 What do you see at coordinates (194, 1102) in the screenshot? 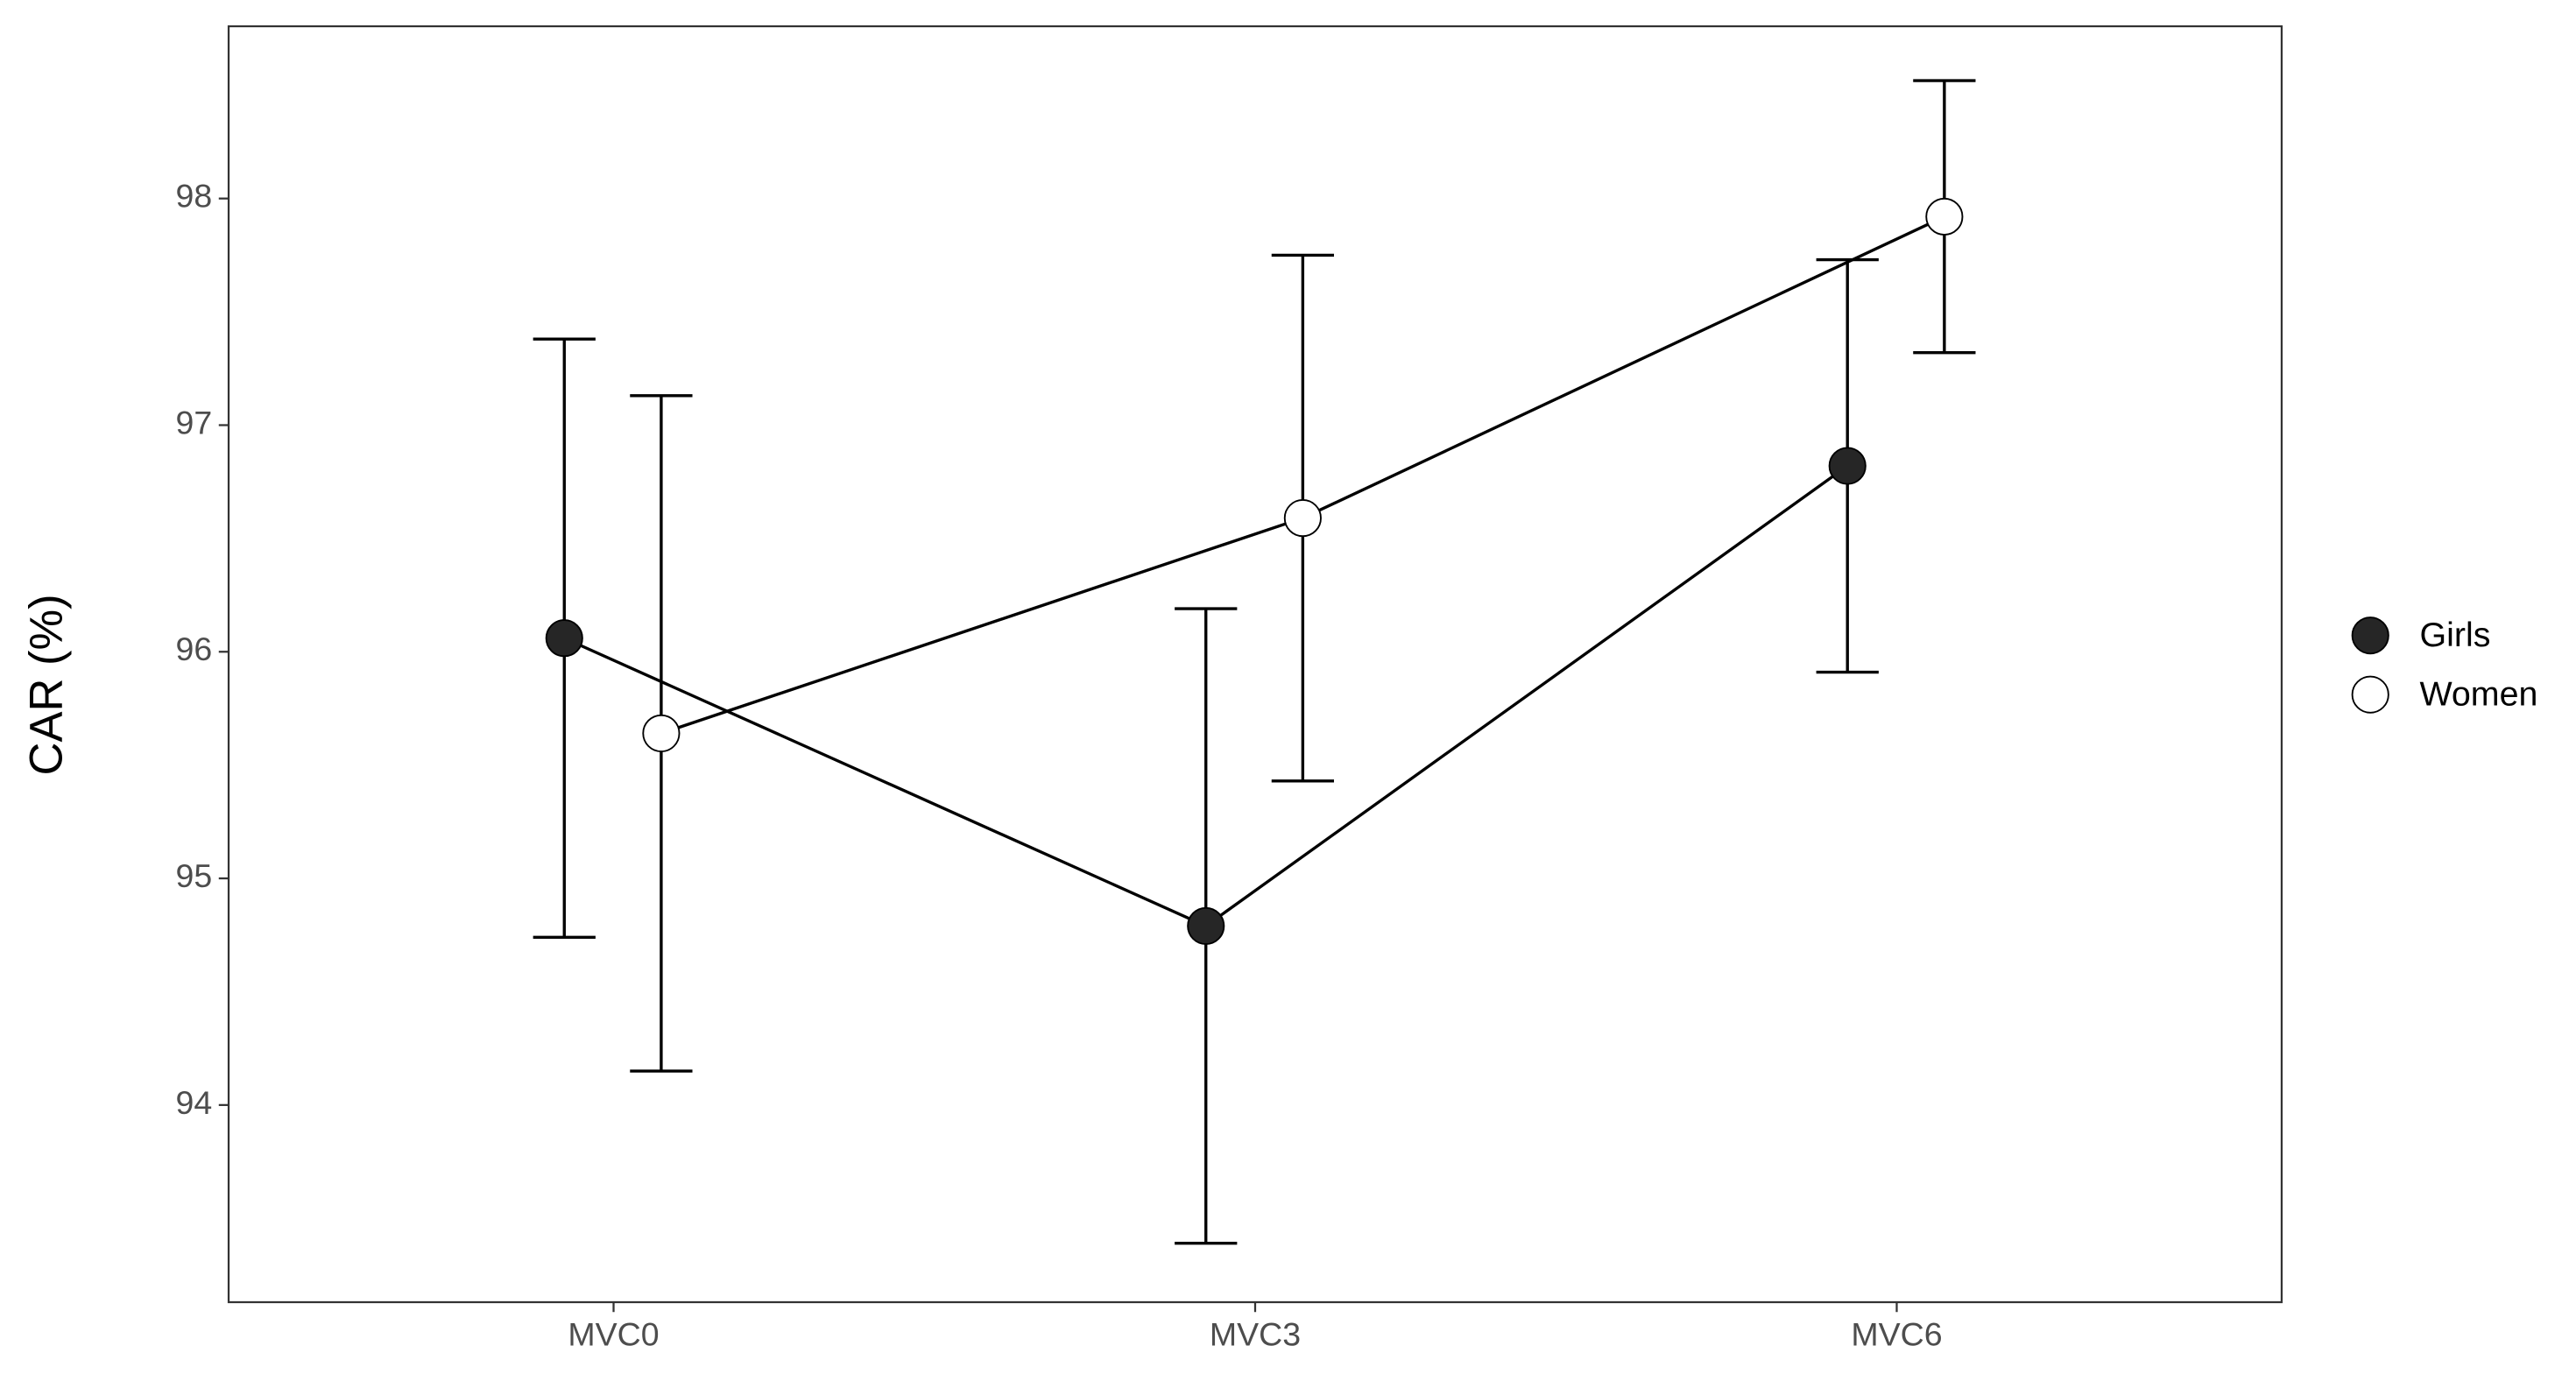
I see `y-tick-label: 94` at bounding box center [194, 1102].